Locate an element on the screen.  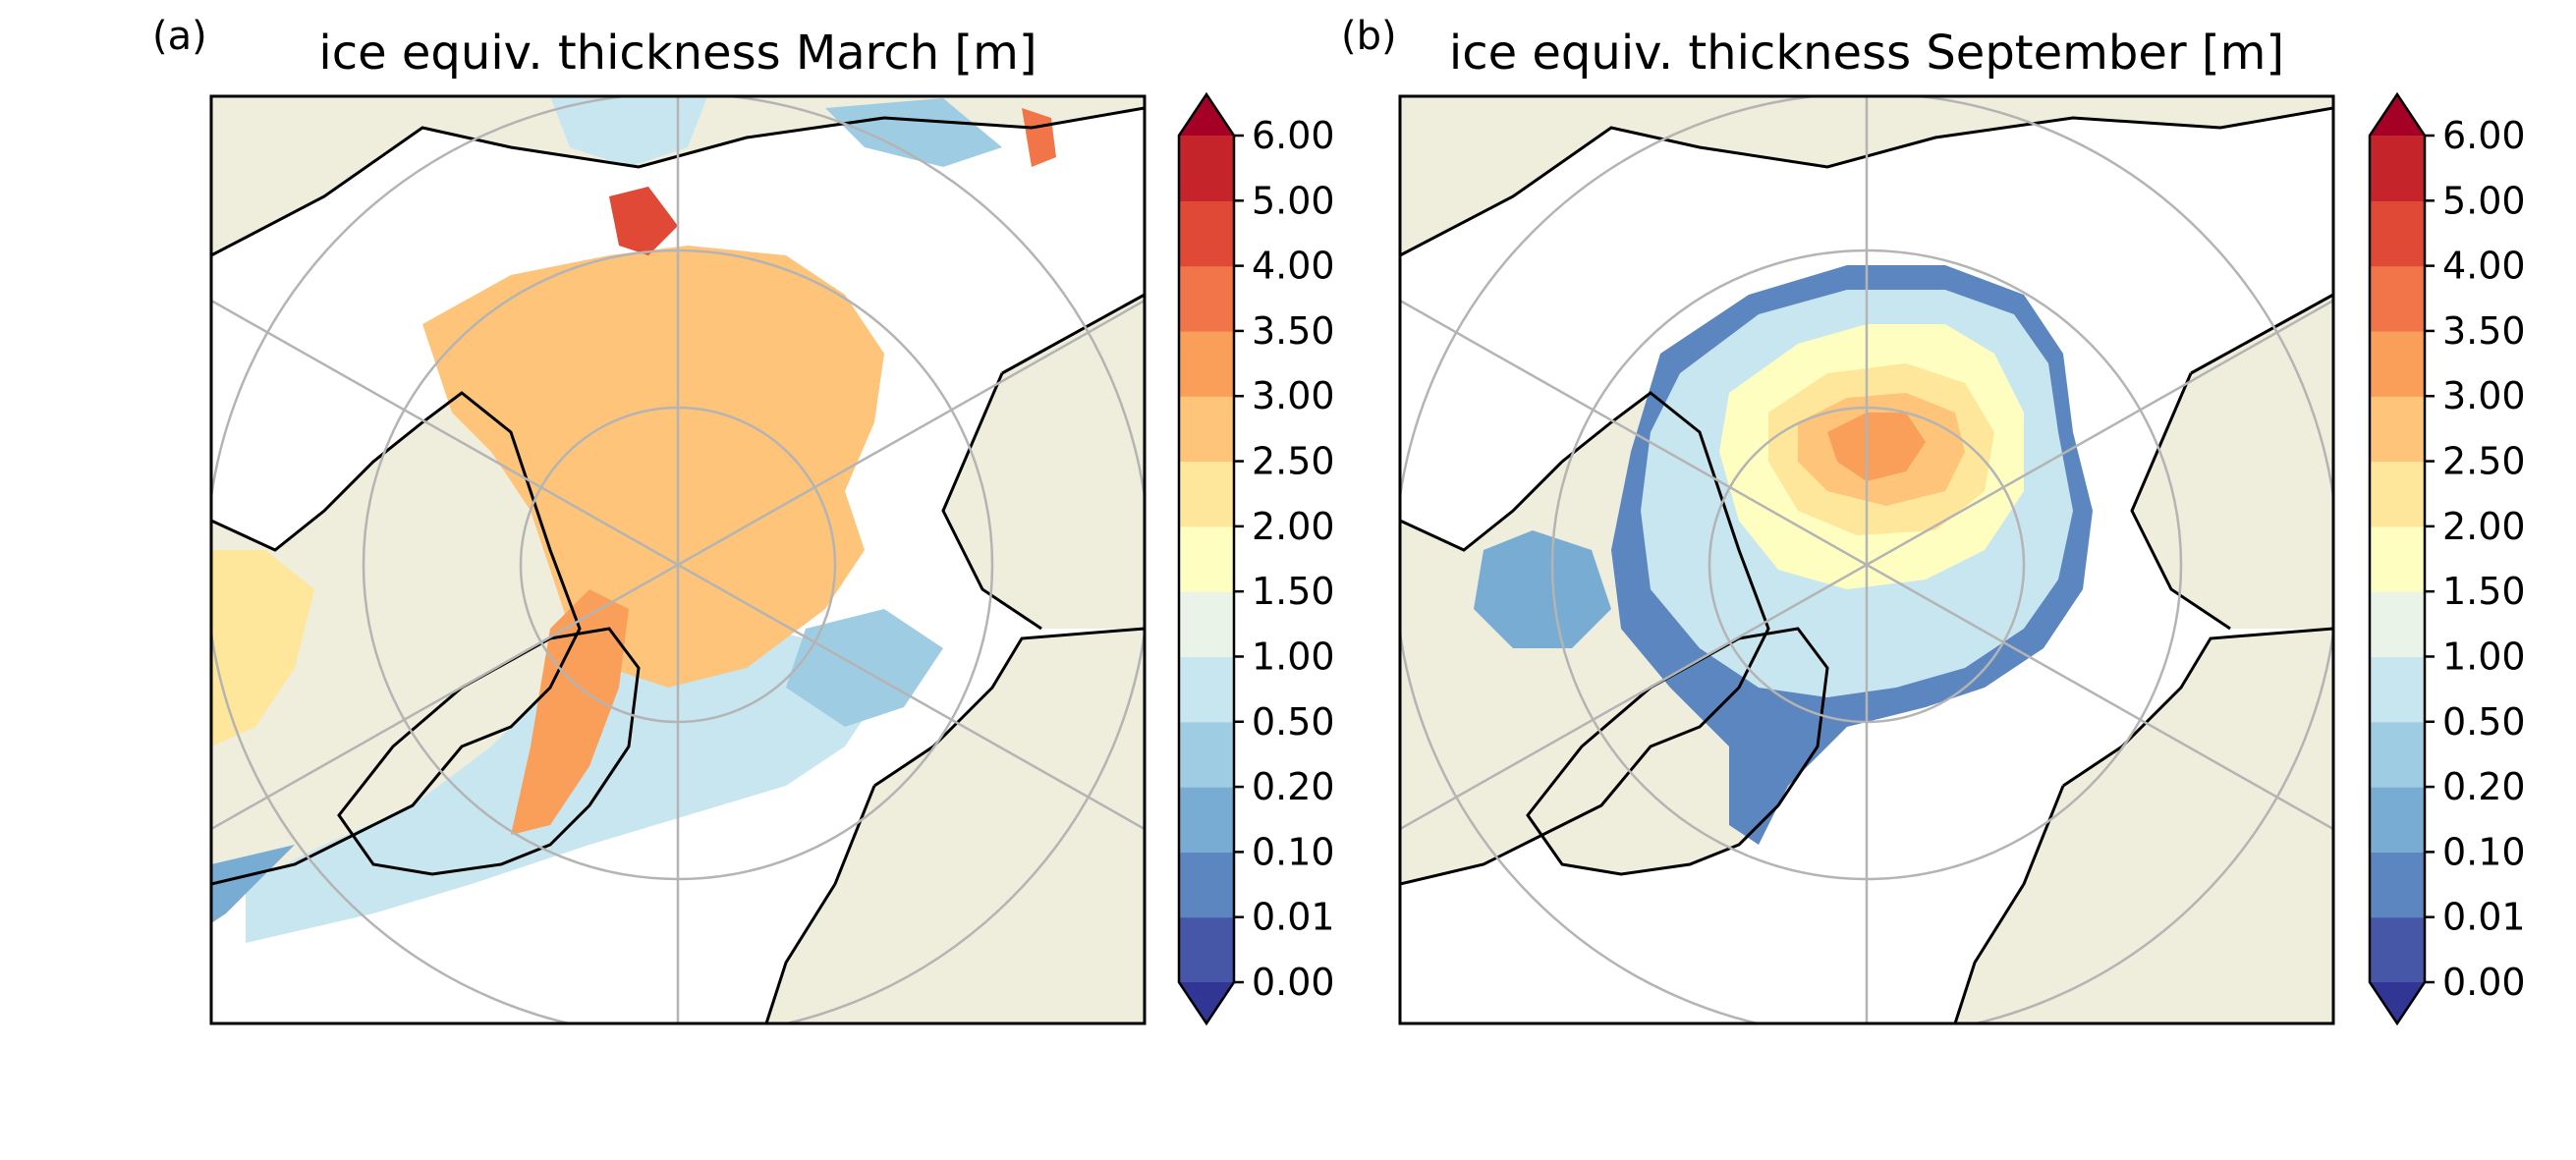
colorbar-a-tick-label: 1.00 is located at coordinates (1293, 656).